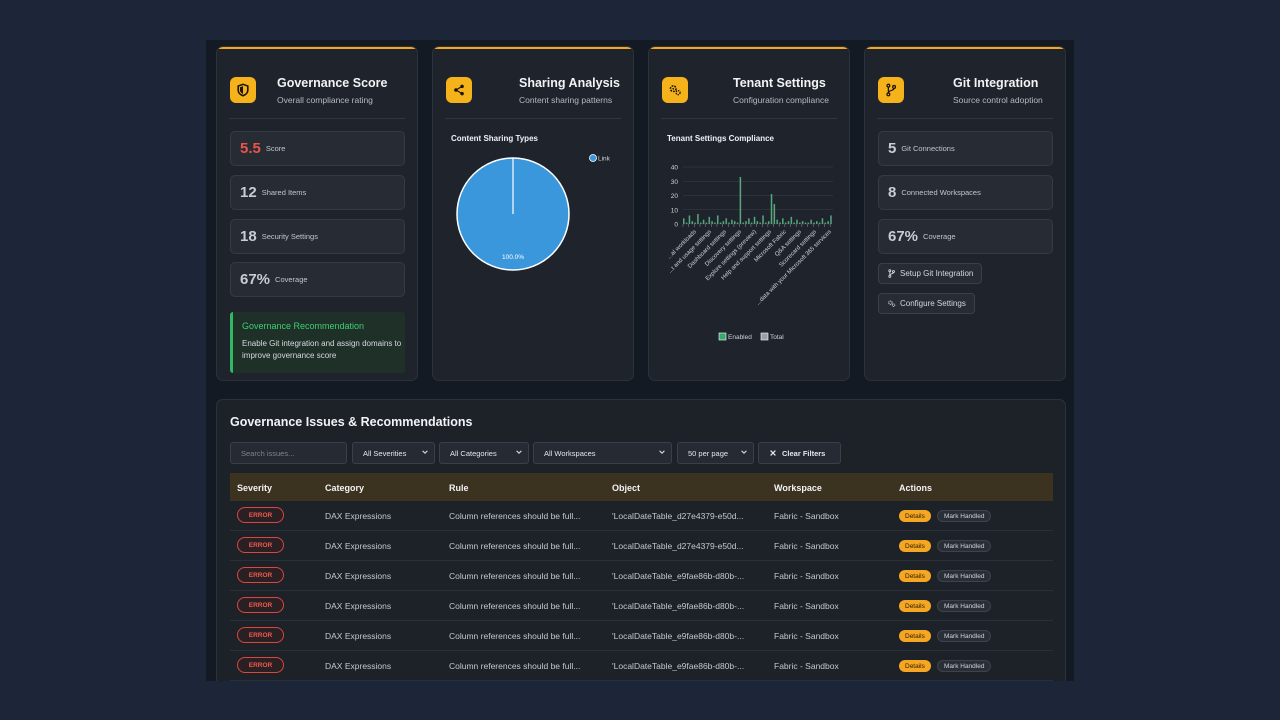 Image resolution: width=1280 pixels, height=720 pixels. What do you see at coordinates (473, 453) in the screenshot?
I see `select-value: All Categories` at bounding box center [473, 453].